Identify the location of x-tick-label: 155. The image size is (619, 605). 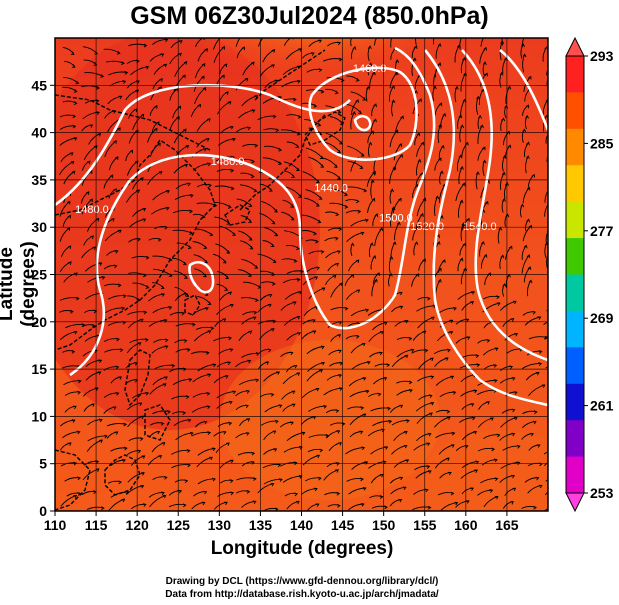
(425, 525).